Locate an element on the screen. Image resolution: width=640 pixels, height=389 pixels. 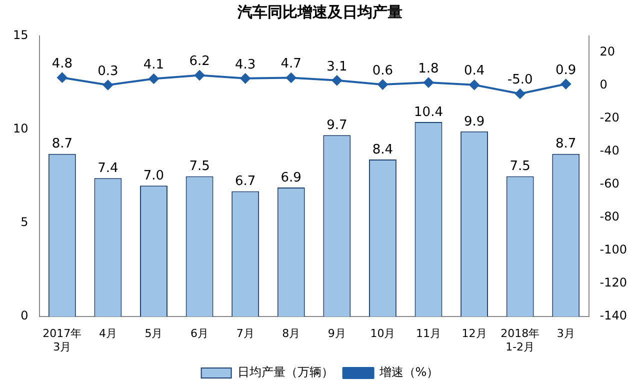
chart-title: 汽车同比增速及日均产量 is located at coordinates (319, 11).